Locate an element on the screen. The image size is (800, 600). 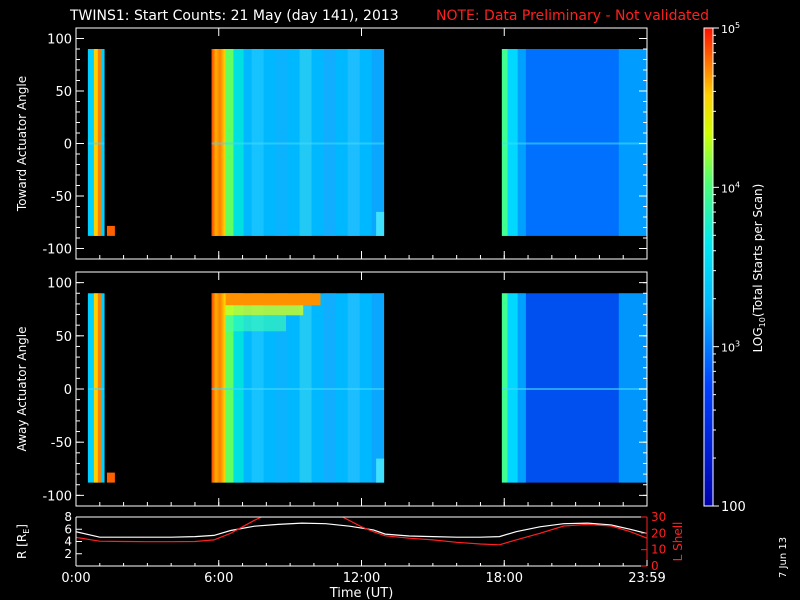
tick-exponent: 3 is located at coordinates (737, 344).